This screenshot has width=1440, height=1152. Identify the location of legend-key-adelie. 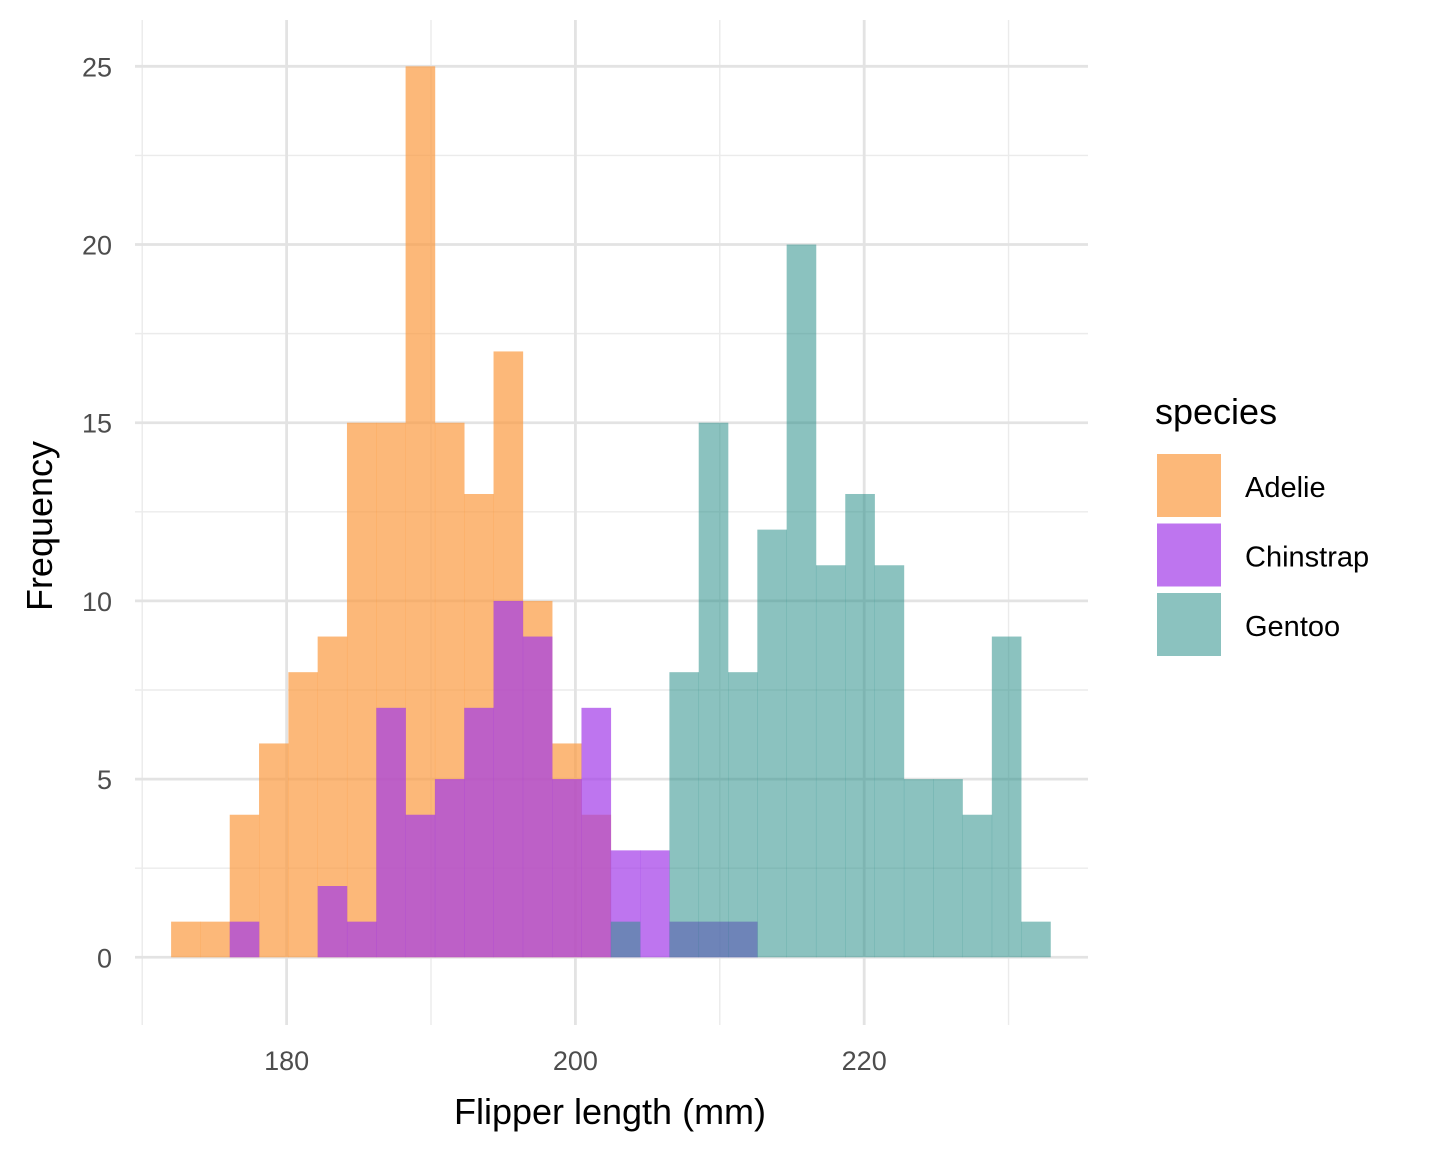
(1189, 485).